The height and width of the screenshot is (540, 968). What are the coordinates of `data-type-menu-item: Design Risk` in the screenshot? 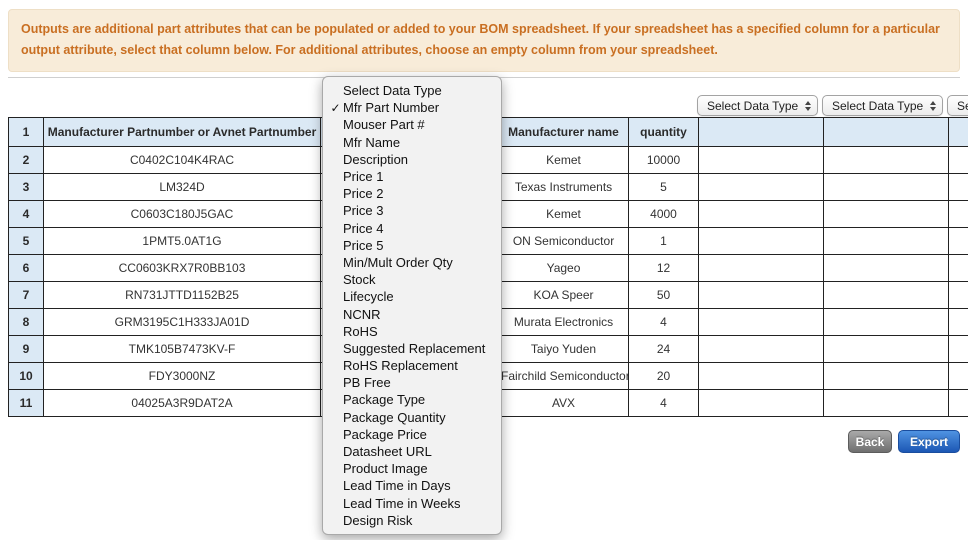 It's located at (412, 520).